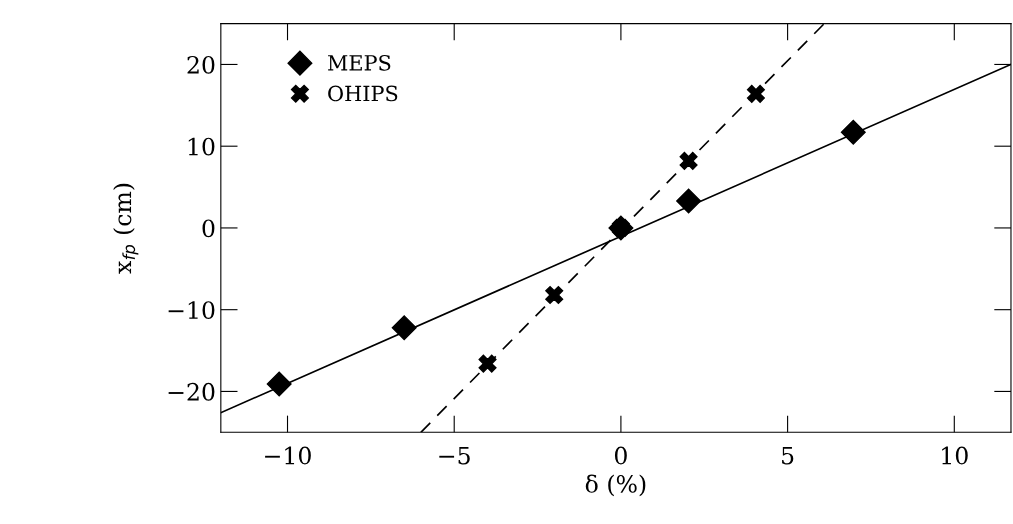 This screenshot has height=524, width=1013. I want to click on y-tick-label: −10, so click(191, 310).